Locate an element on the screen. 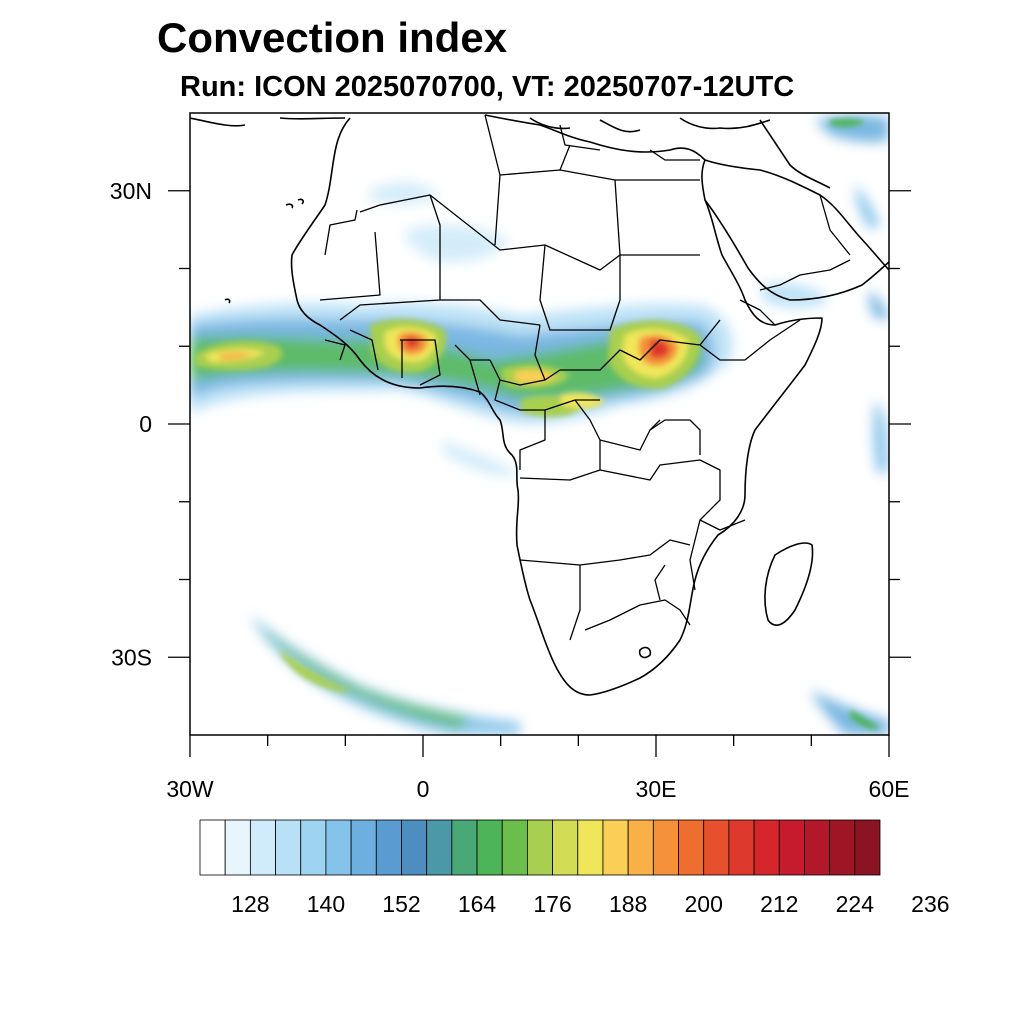 This screenshot has height=1024, width=1024. lon-tick-label: 0 is located at coordinates (423, 789).